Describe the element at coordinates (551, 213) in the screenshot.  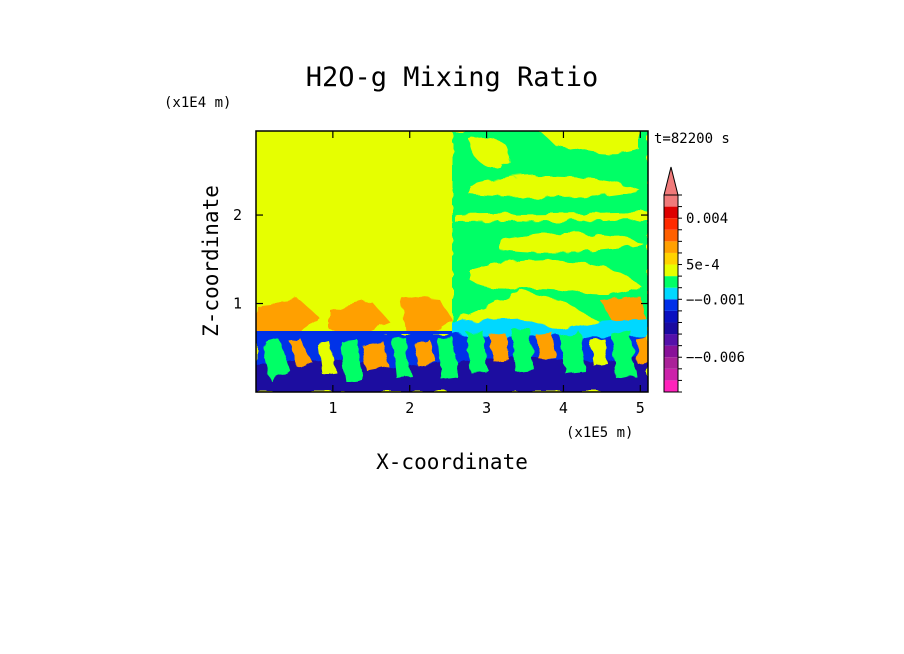
I see `yellow-patches` at that location.